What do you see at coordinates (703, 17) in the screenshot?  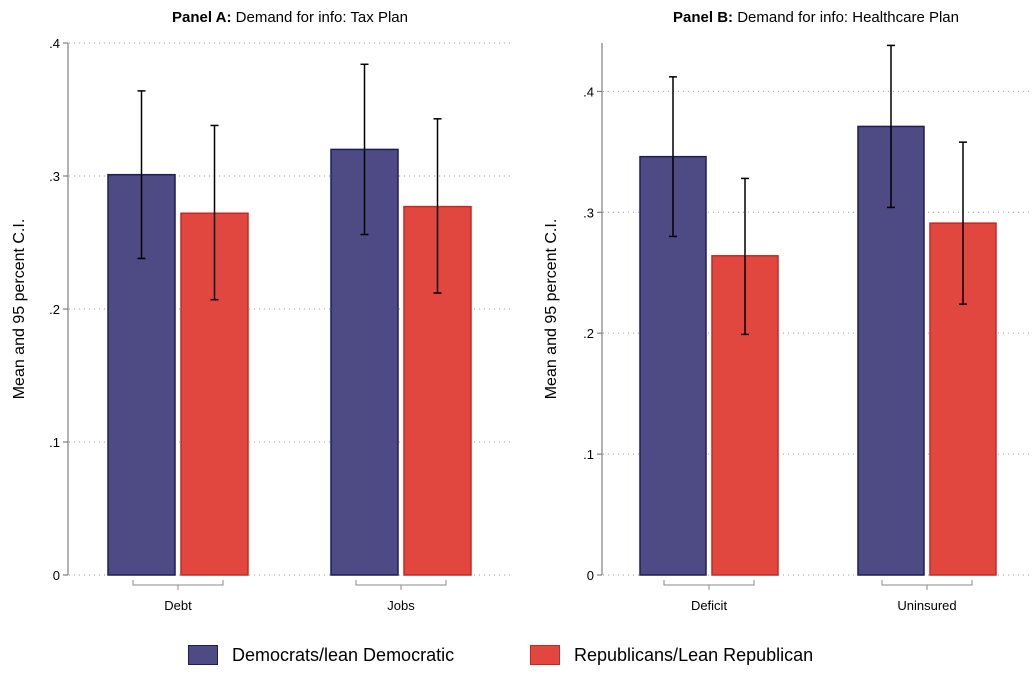 I see `chart-title-bold: Panel B:` at bounding box center [703, 17].